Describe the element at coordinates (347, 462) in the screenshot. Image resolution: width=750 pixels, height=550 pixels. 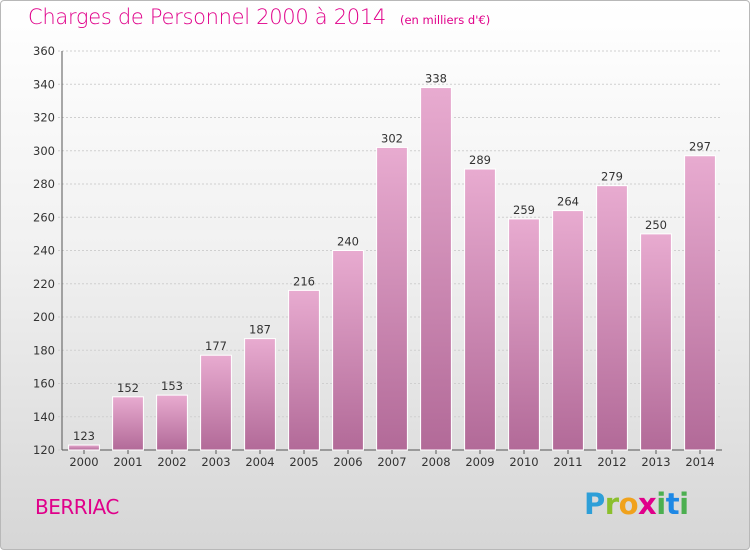
I see `x-tick-label: 2006` at that location.